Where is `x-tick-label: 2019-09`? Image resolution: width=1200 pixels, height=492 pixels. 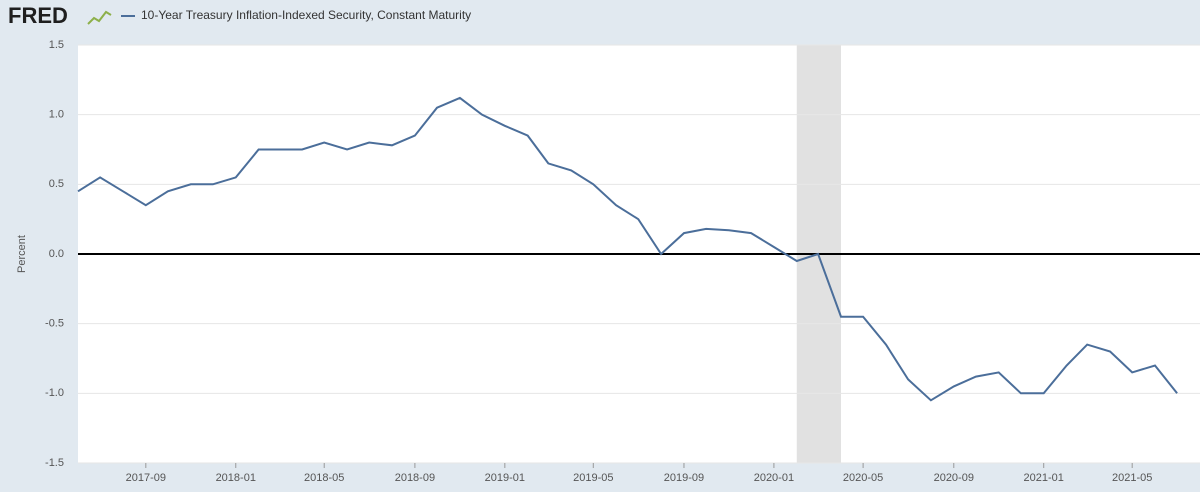 x-tick-label: 2019-09 is located at coordinates (684, 478).